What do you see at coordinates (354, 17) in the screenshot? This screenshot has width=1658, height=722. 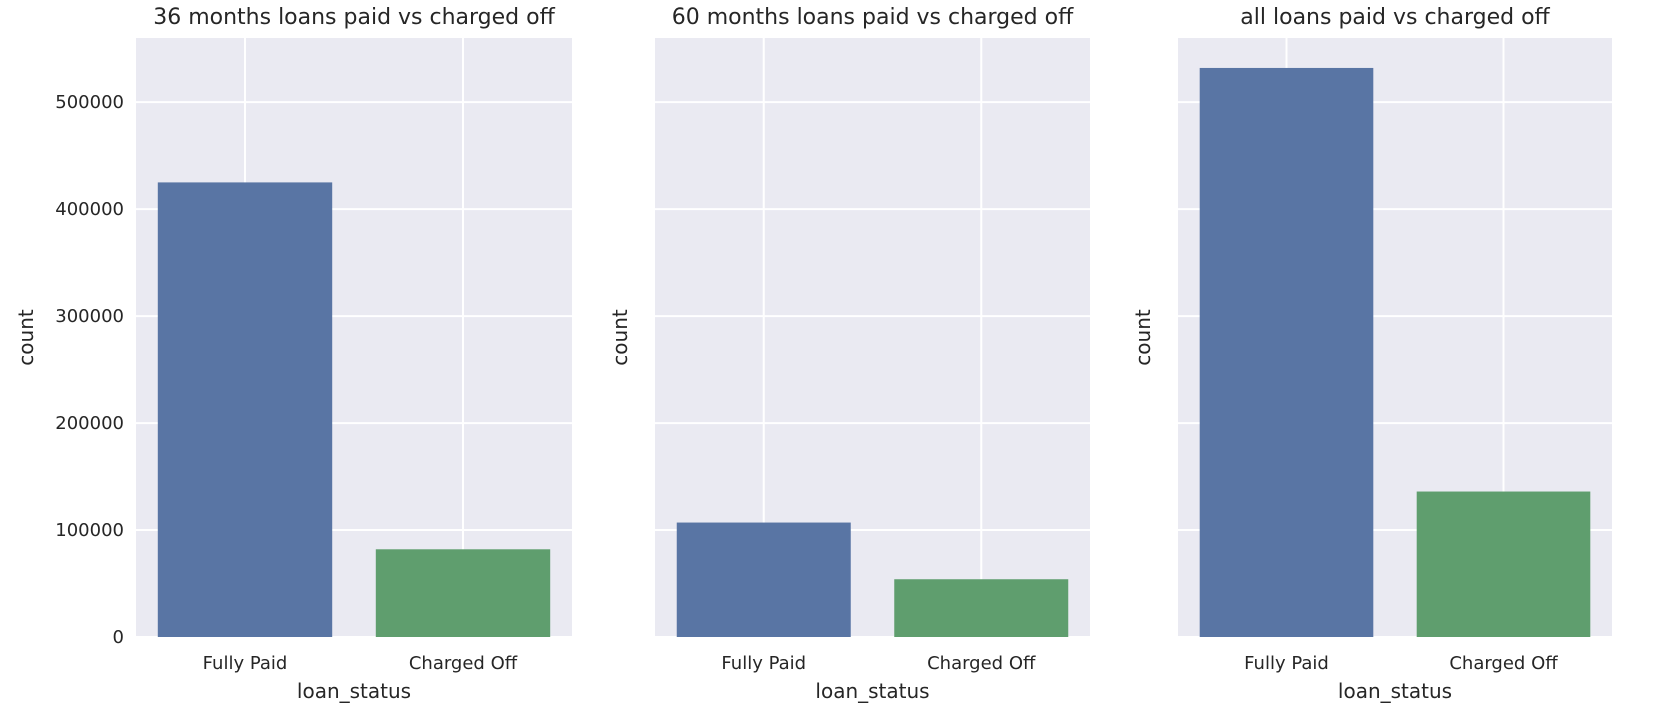 I see `chart-title: 36 months loans paid vs charged off` at bounding box center [354, 17].